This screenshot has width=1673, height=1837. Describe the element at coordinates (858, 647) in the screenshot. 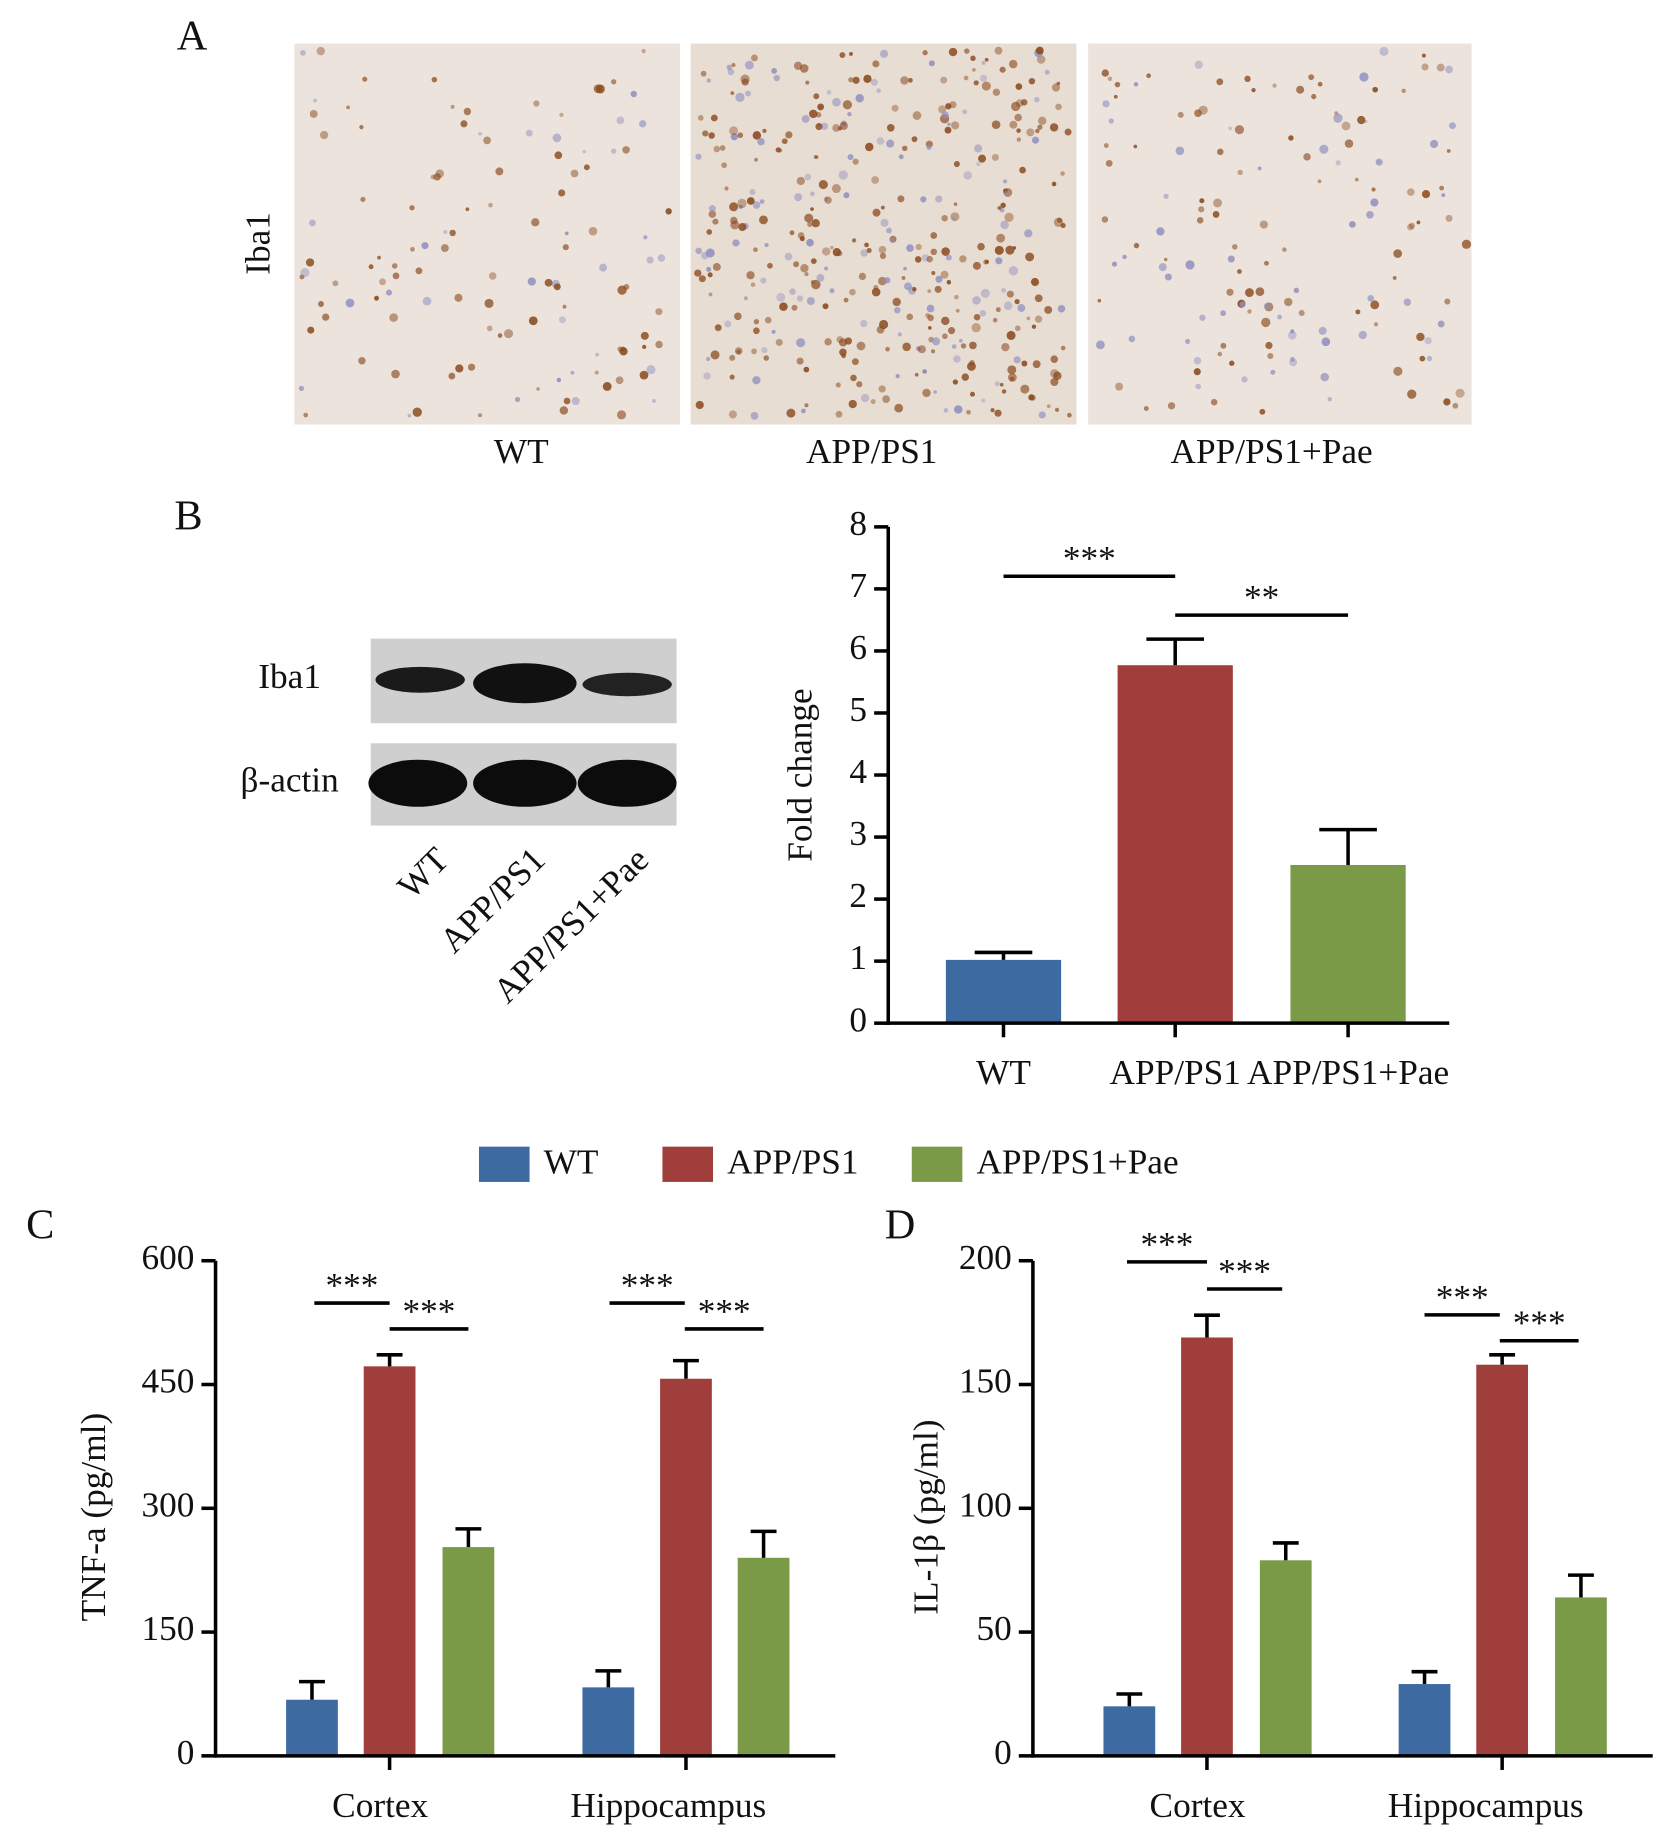

I see `y-tick-label: 6` at that location.